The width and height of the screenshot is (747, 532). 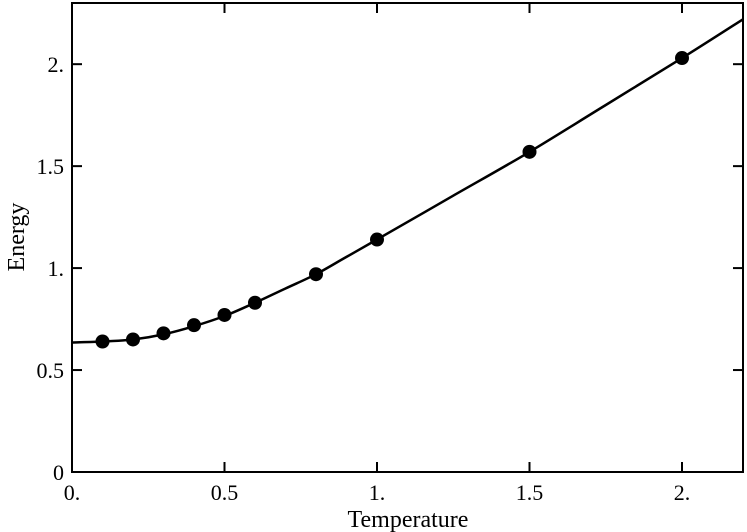 I want to click on y-tick-label: 0.5, so click(x=51, y=370).